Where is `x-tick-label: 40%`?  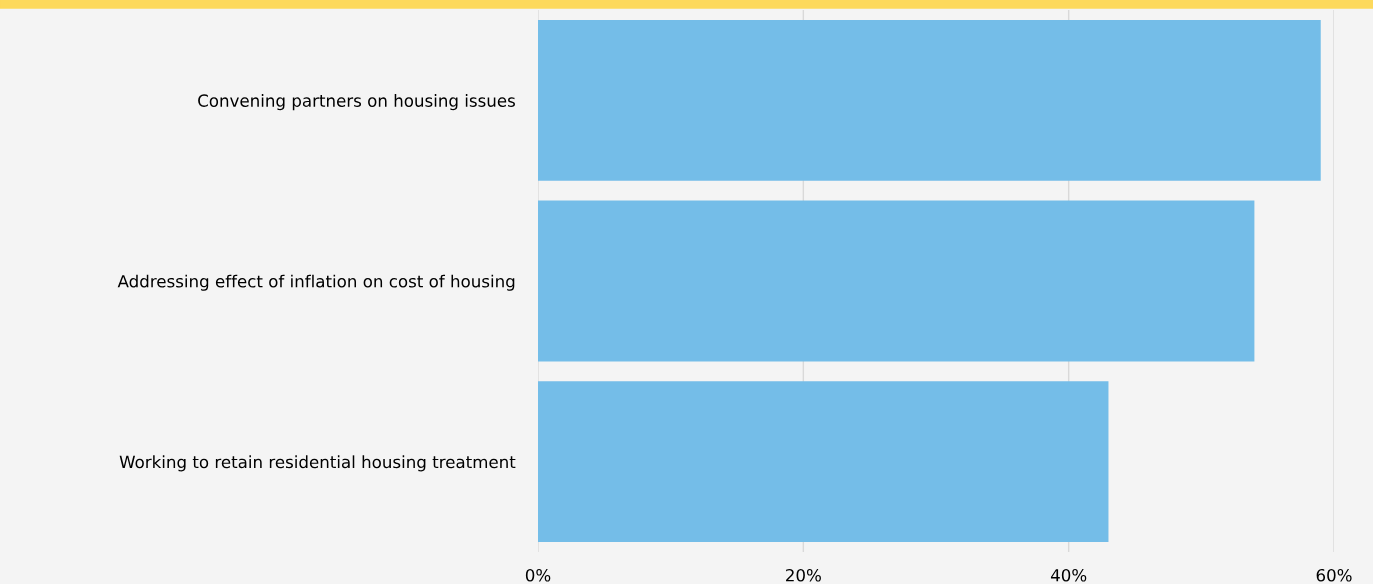 x-tick-label: 40% is located at coordinates (1068, 575).